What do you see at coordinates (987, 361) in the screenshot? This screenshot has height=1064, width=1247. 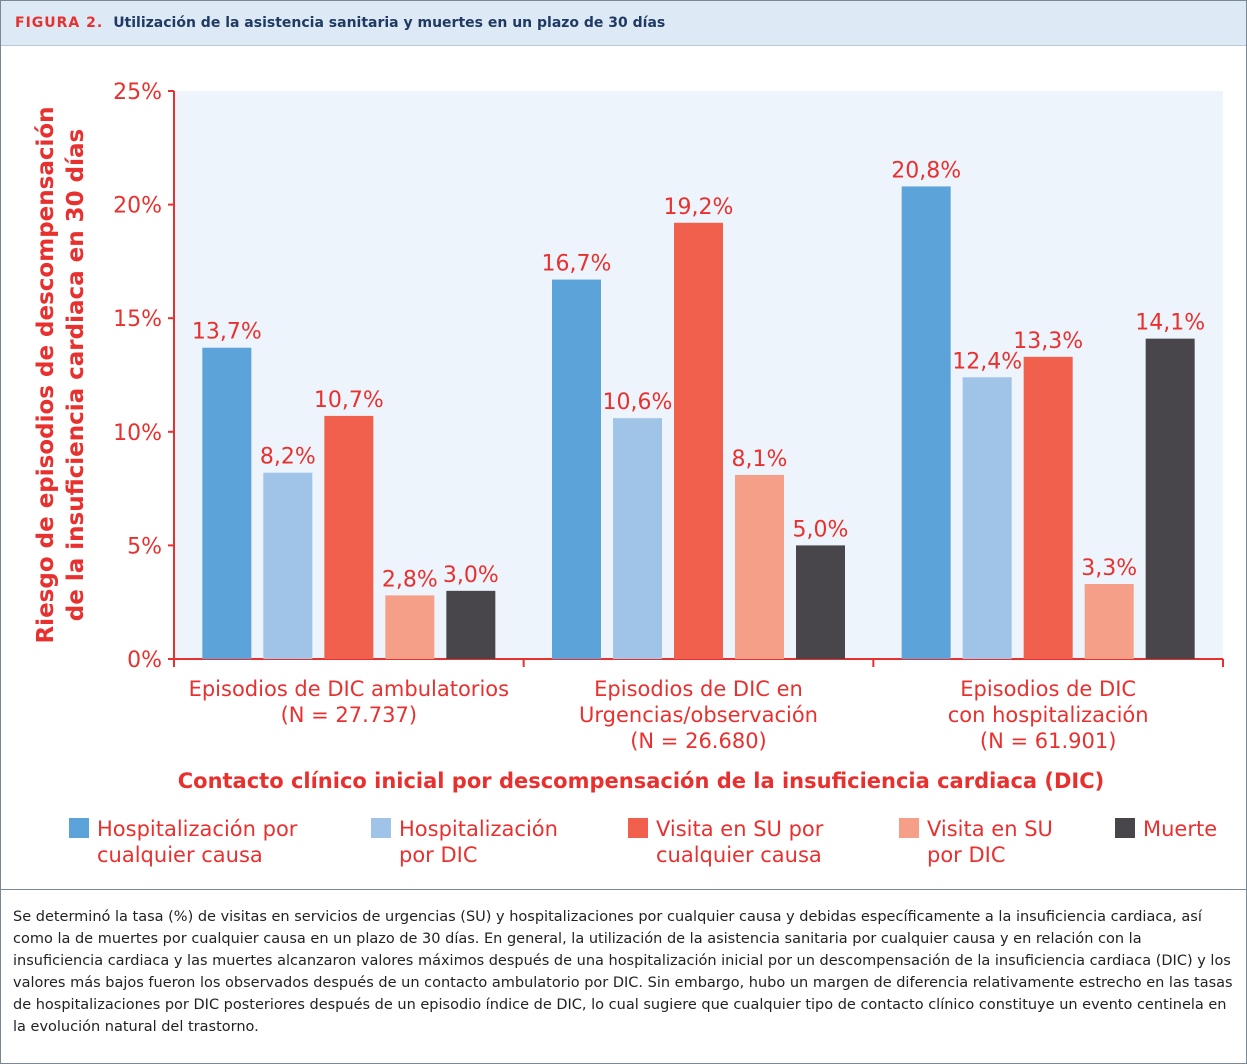 I see `value-label: 12,4%` at bounding box center [987, 361].